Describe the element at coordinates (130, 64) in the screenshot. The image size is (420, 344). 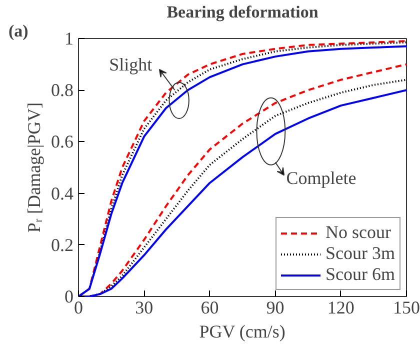
I see `annotation: Slight` at that location.